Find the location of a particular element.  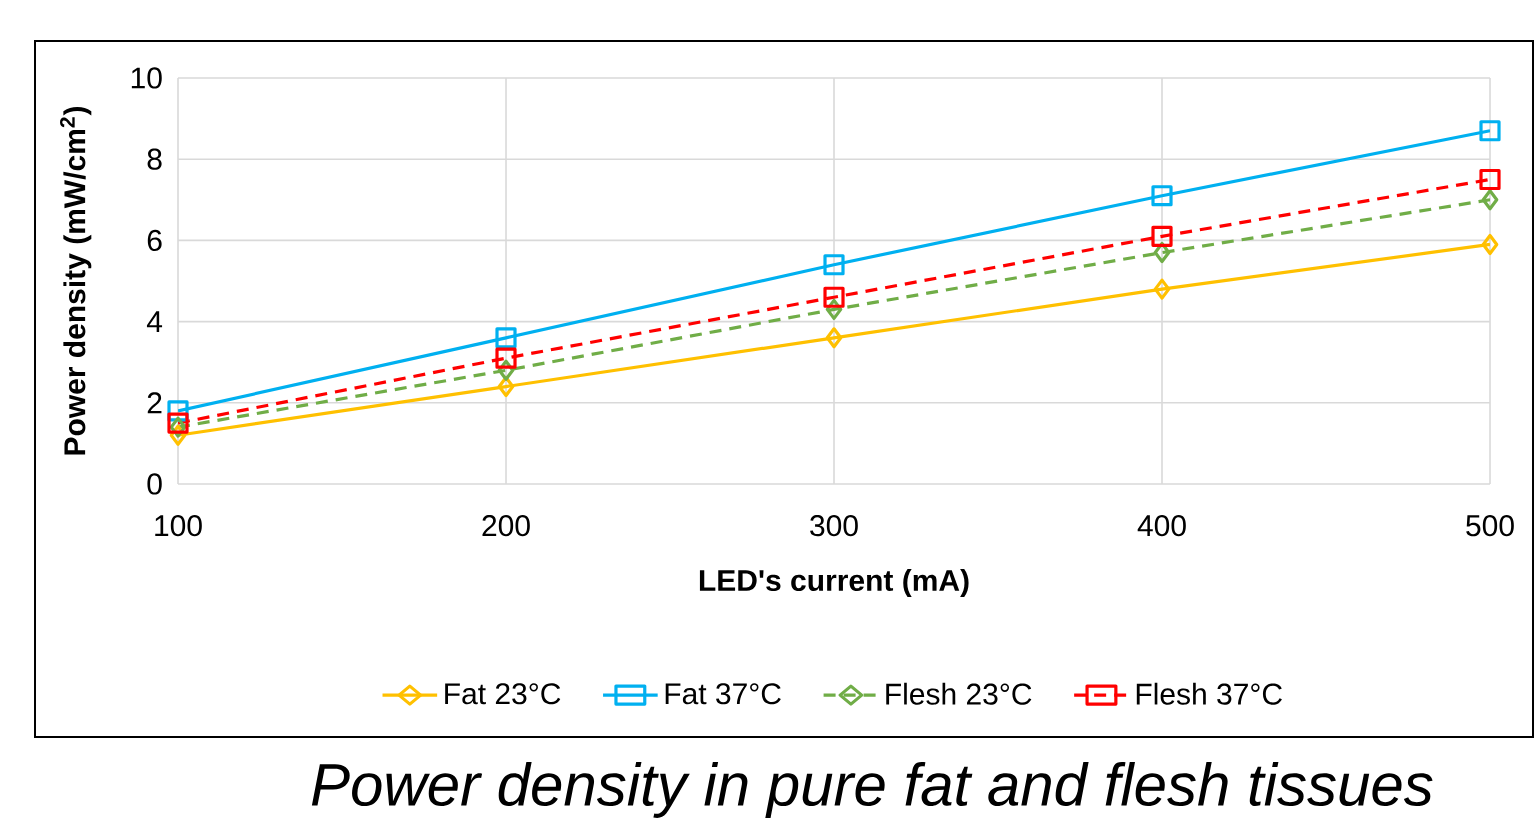

x-tick-label: 500 is located at coordinates (1490, 526).